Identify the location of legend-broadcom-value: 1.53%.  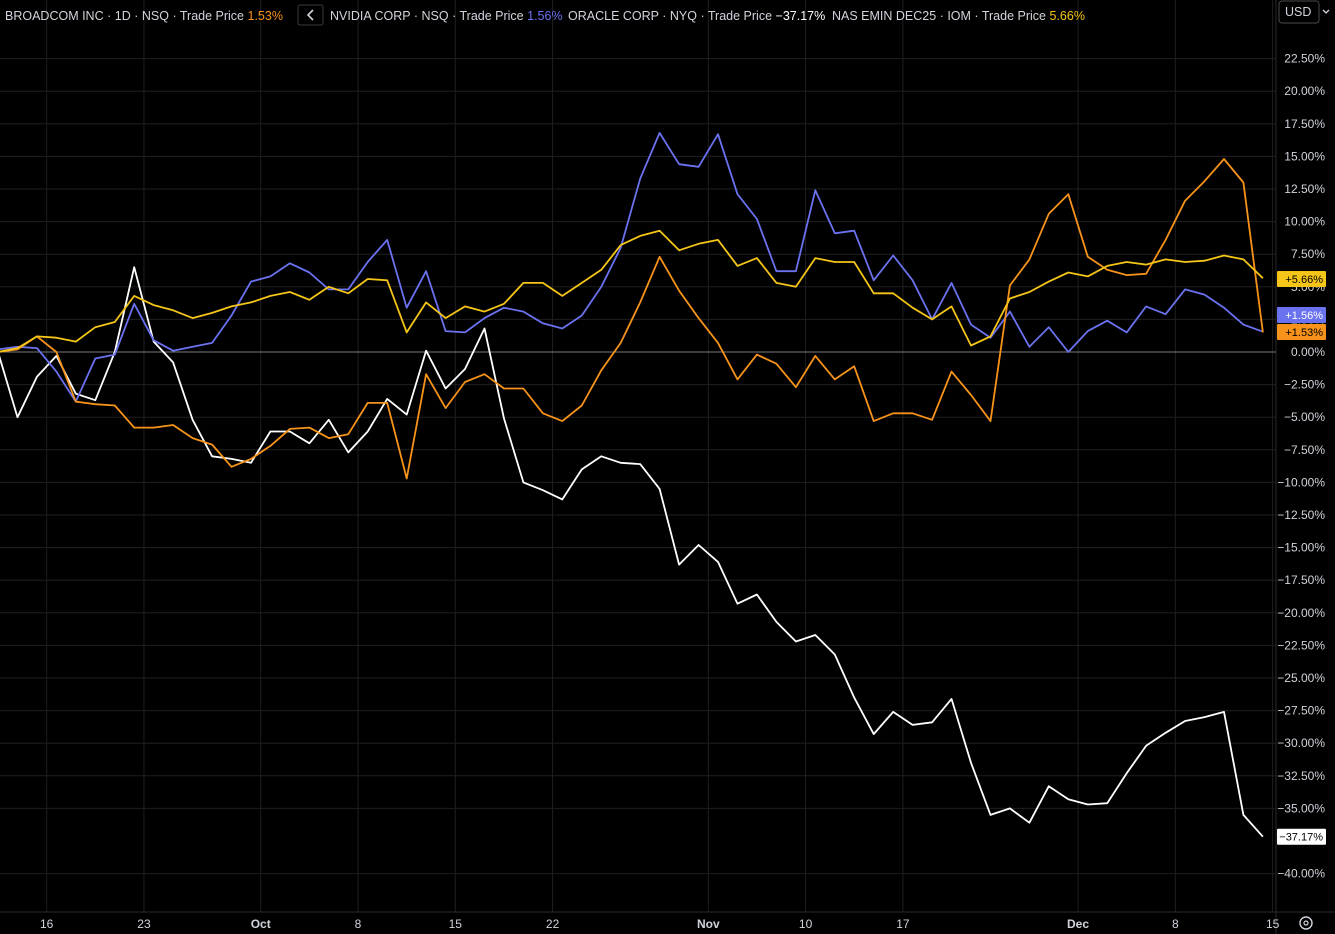
(265, 16).